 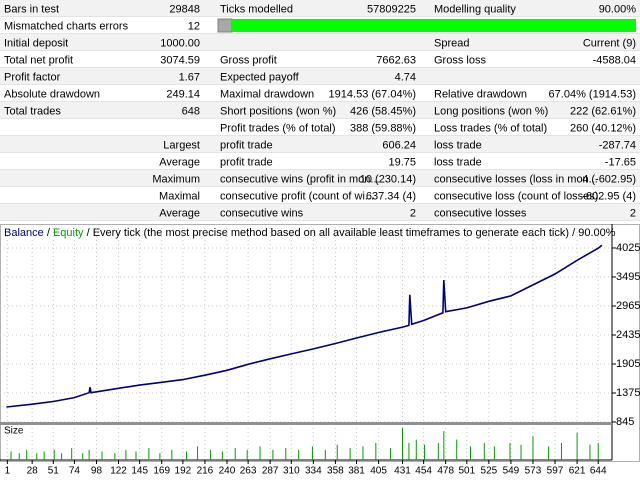 What do you see at coordinates (475, 9) in the screenshot?
I see `table-cell: Modelling quality` at bounding box center [475, 9].